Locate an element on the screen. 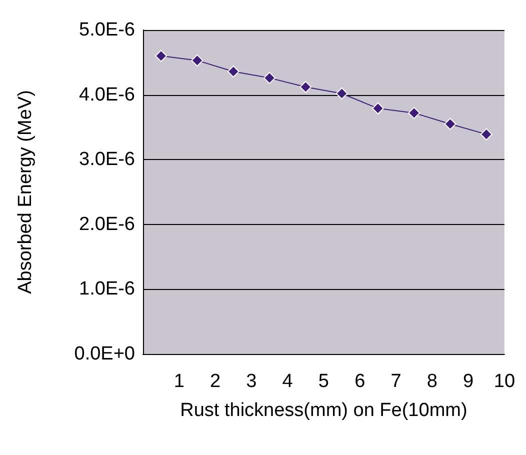 The height and width of the screenshot is (455, 526). x-tick-label: 8 is located at coordinates (432, 381).